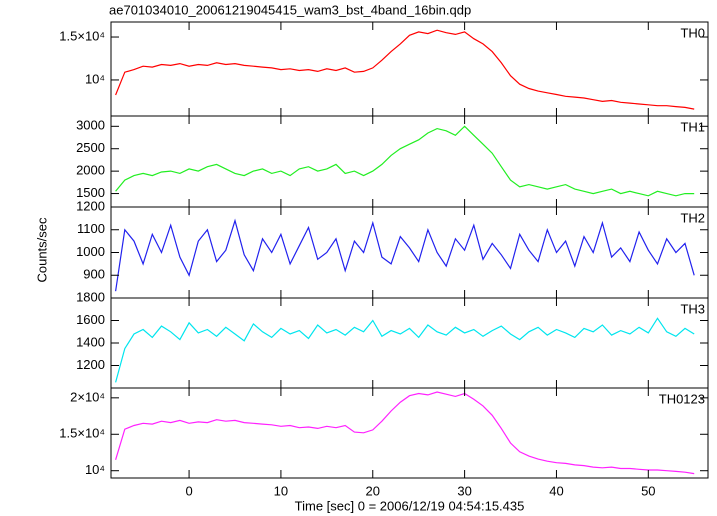 This screenshot has height=516, width=717. I want to click on x-tick-label: 30, so click(464, 490).